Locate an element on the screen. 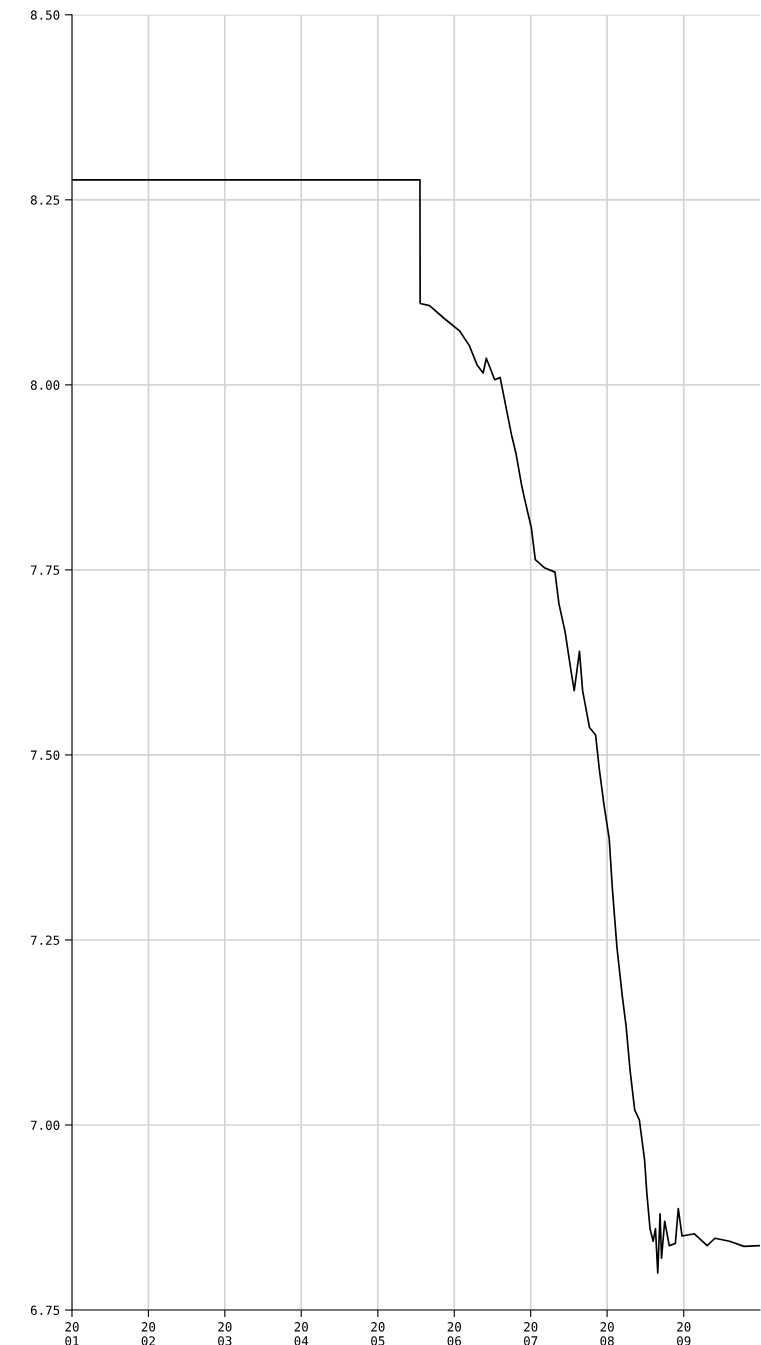  x-tick-label: 20 07 is located at coordinates (530, 1333).